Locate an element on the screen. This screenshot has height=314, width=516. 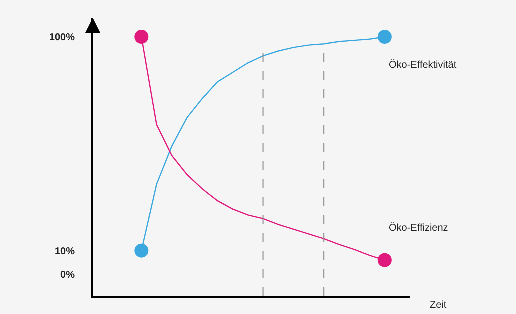
text: Öko-Effektivität is located at coordinates (423, 65).